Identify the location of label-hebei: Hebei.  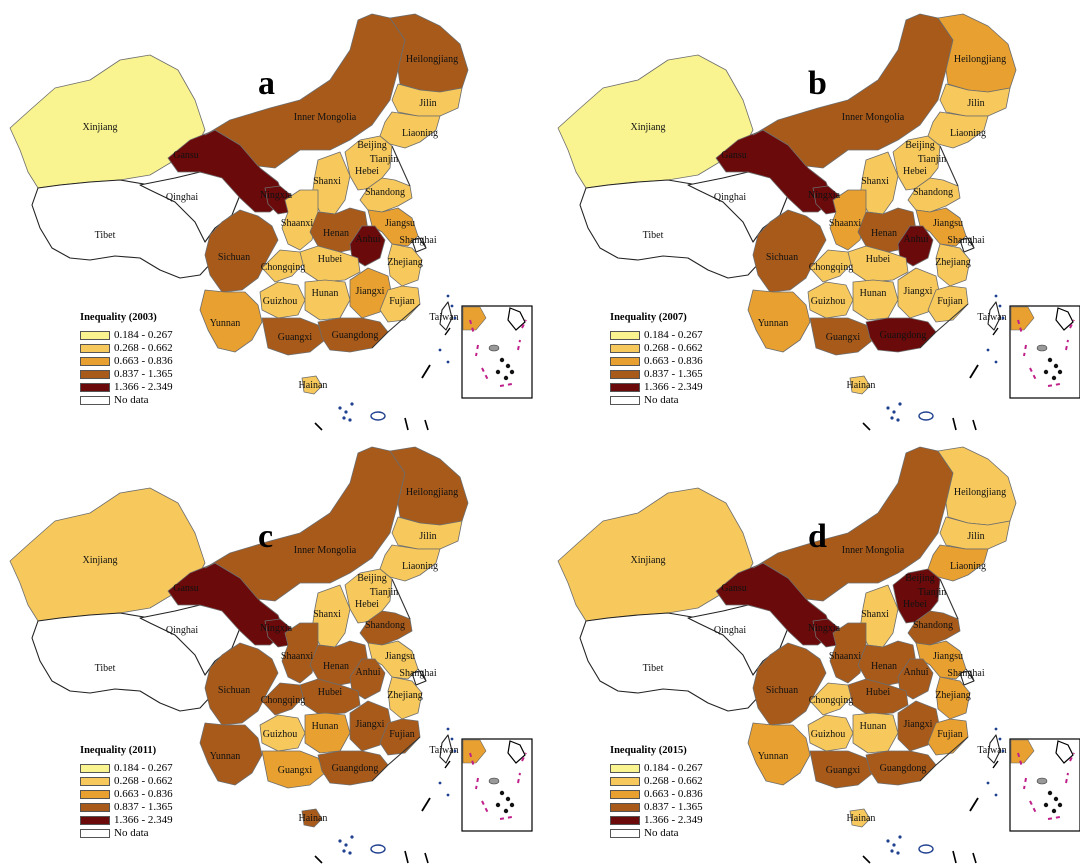
(915, 171).